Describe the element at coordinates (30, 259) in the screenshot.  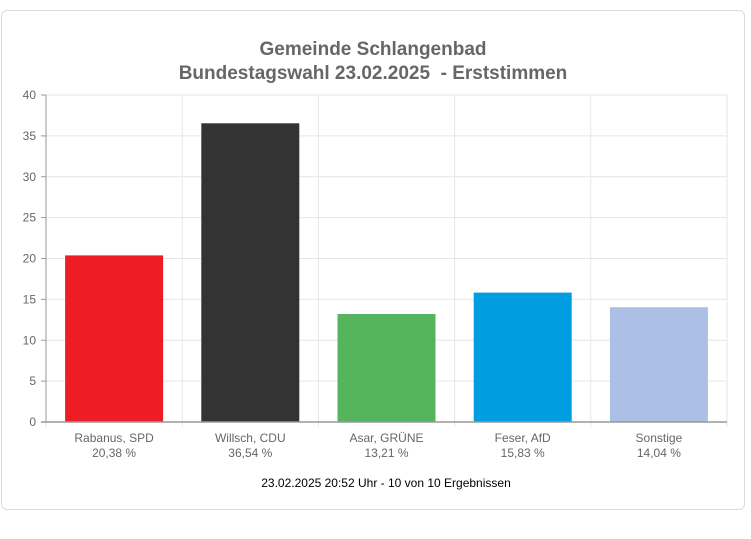
I see `y-tick-label: 20` at that location.